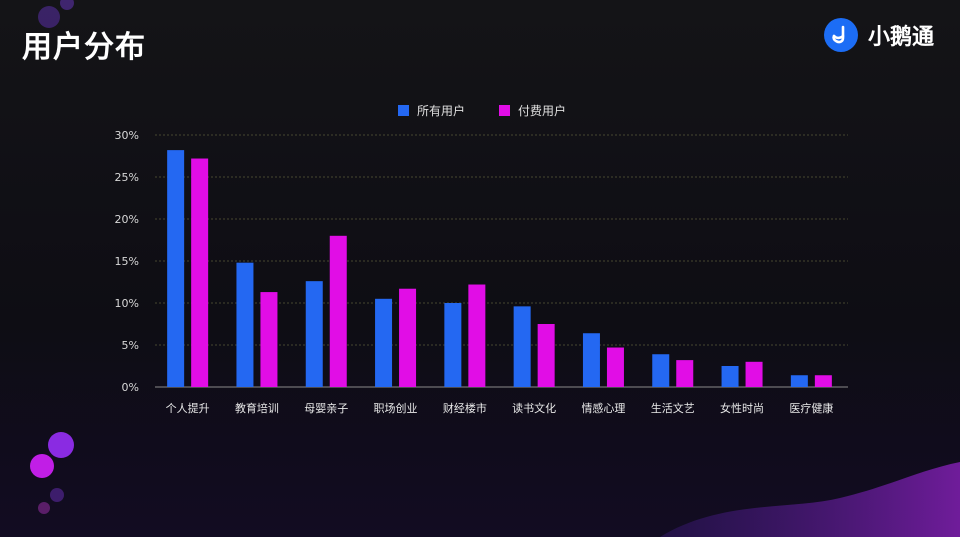  I want to click on x-tick-label: 职场创业, so click(396, 408).